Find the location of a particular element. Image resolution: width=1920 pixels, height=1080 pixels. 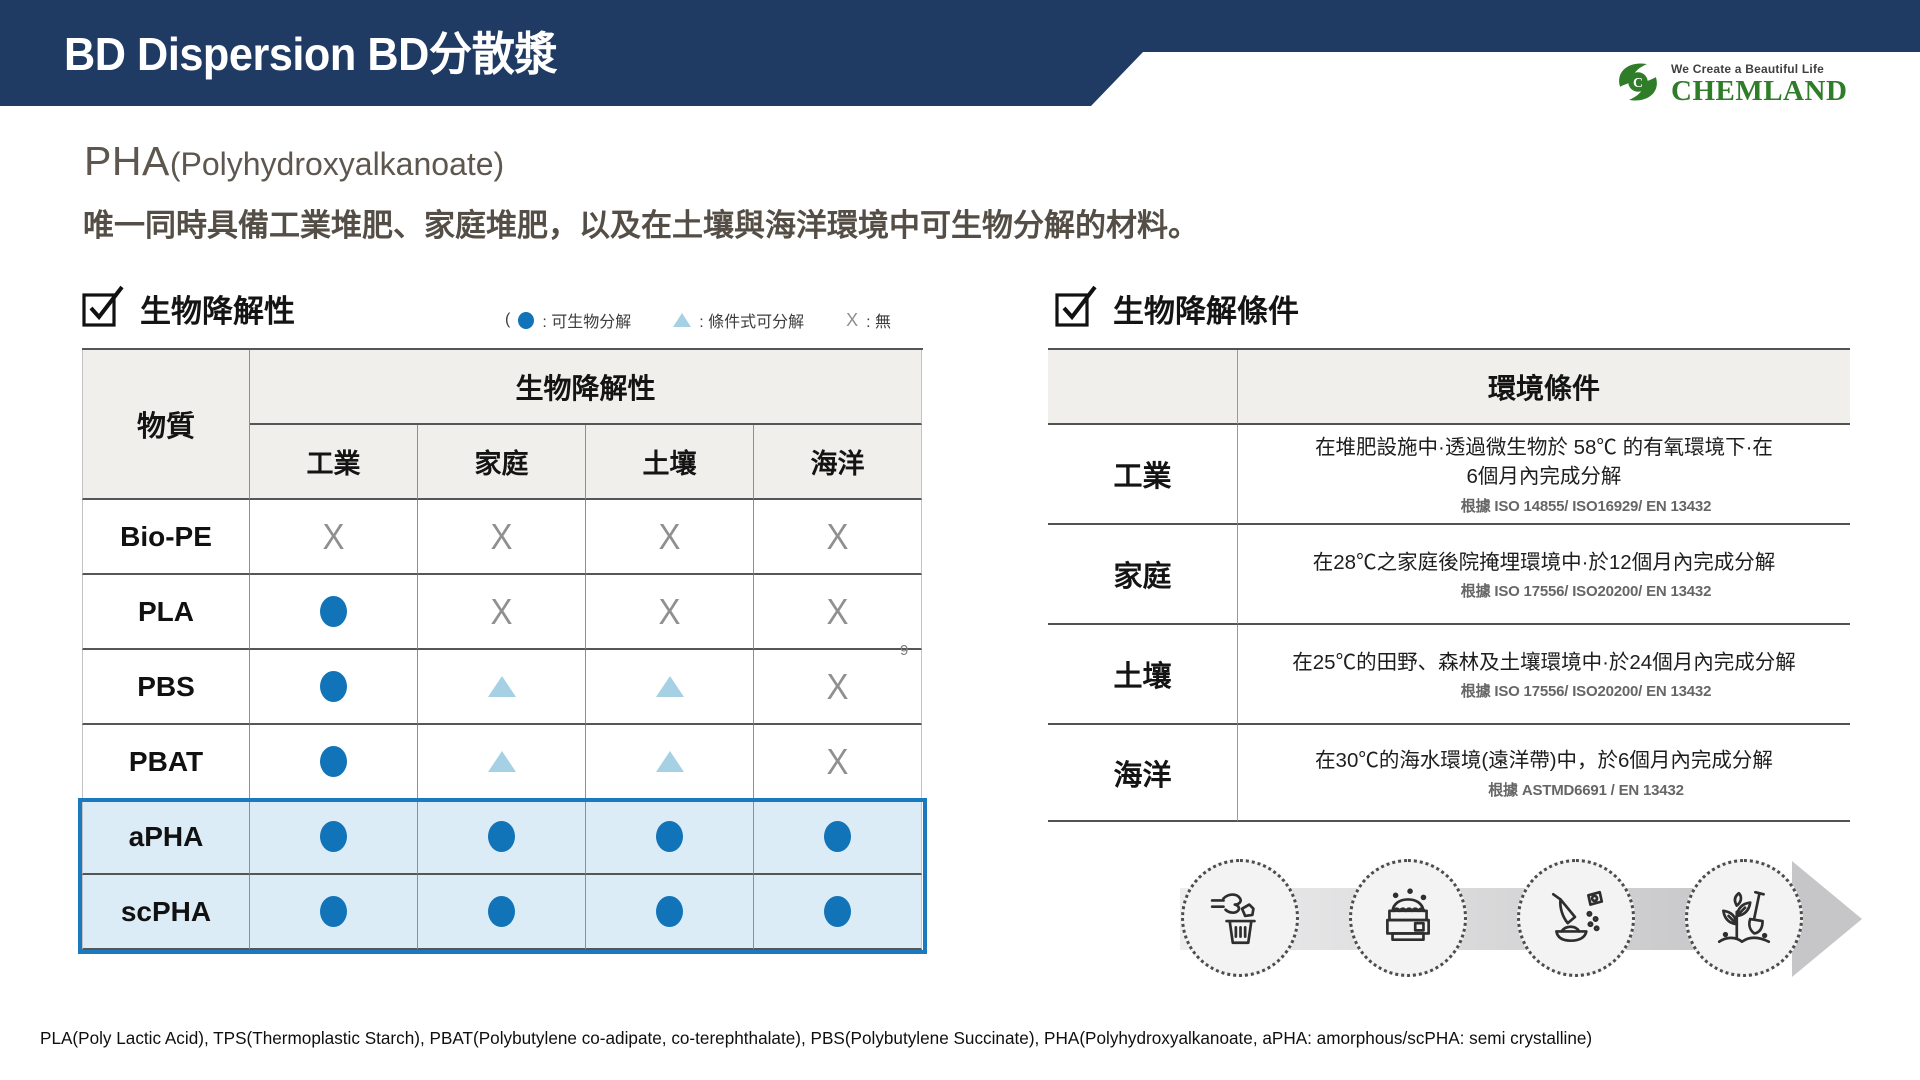

biodegradable-circle-icon is located at coordinates (526, 320).